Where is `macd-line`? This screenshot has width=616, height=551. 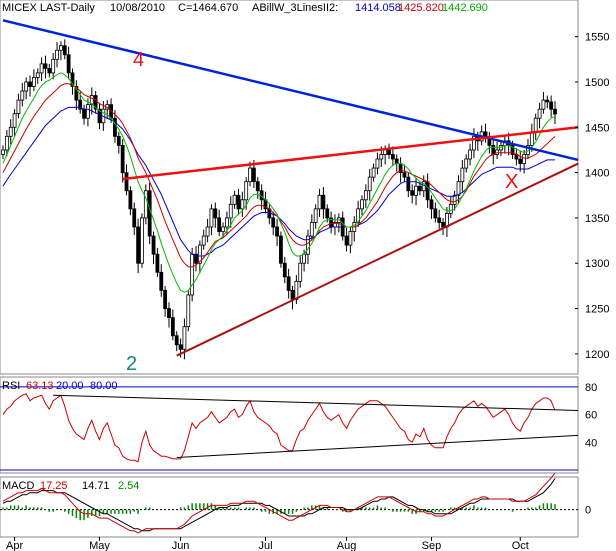
macd-line is located at coordinates (279, 503).